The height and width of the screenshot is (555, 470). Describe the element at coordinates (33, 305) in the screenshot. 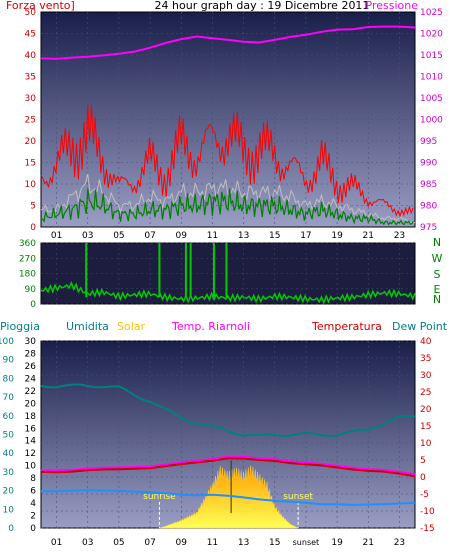

I see `direction-tick-label: 0` at that location.